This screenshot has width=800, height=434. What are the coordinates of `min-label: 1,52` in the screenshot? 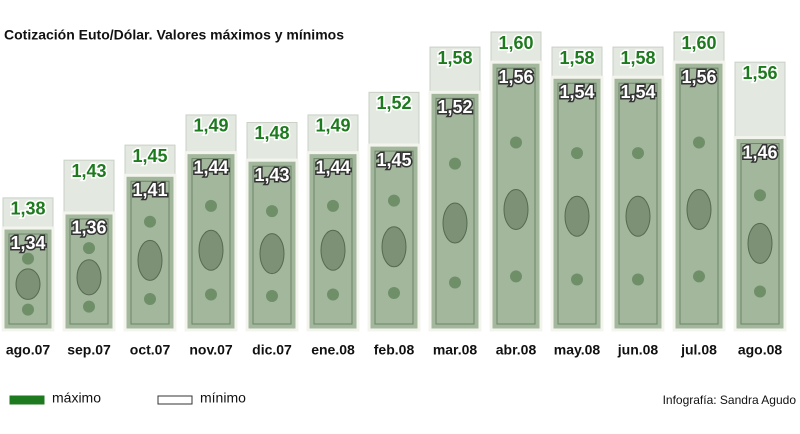 It's located at (454, 107).